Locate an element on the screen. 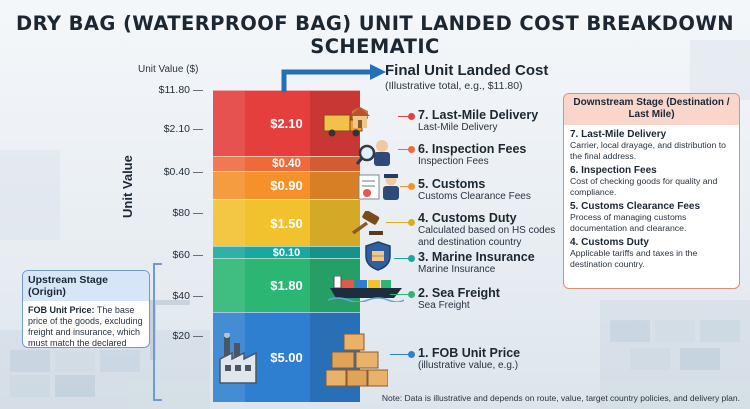  callout-subtitle: Customs Clearance Fees is located at coordinates (474, 196).